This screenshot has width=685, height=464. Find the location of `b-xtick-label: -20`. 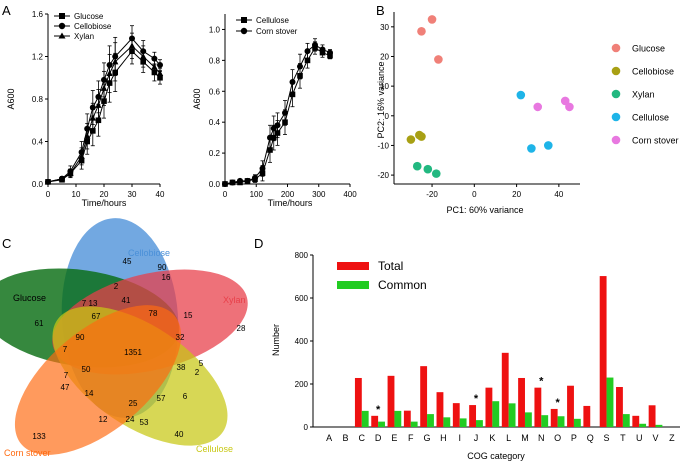

b-xtick-label: -20 is located at coordinates (432, 194).